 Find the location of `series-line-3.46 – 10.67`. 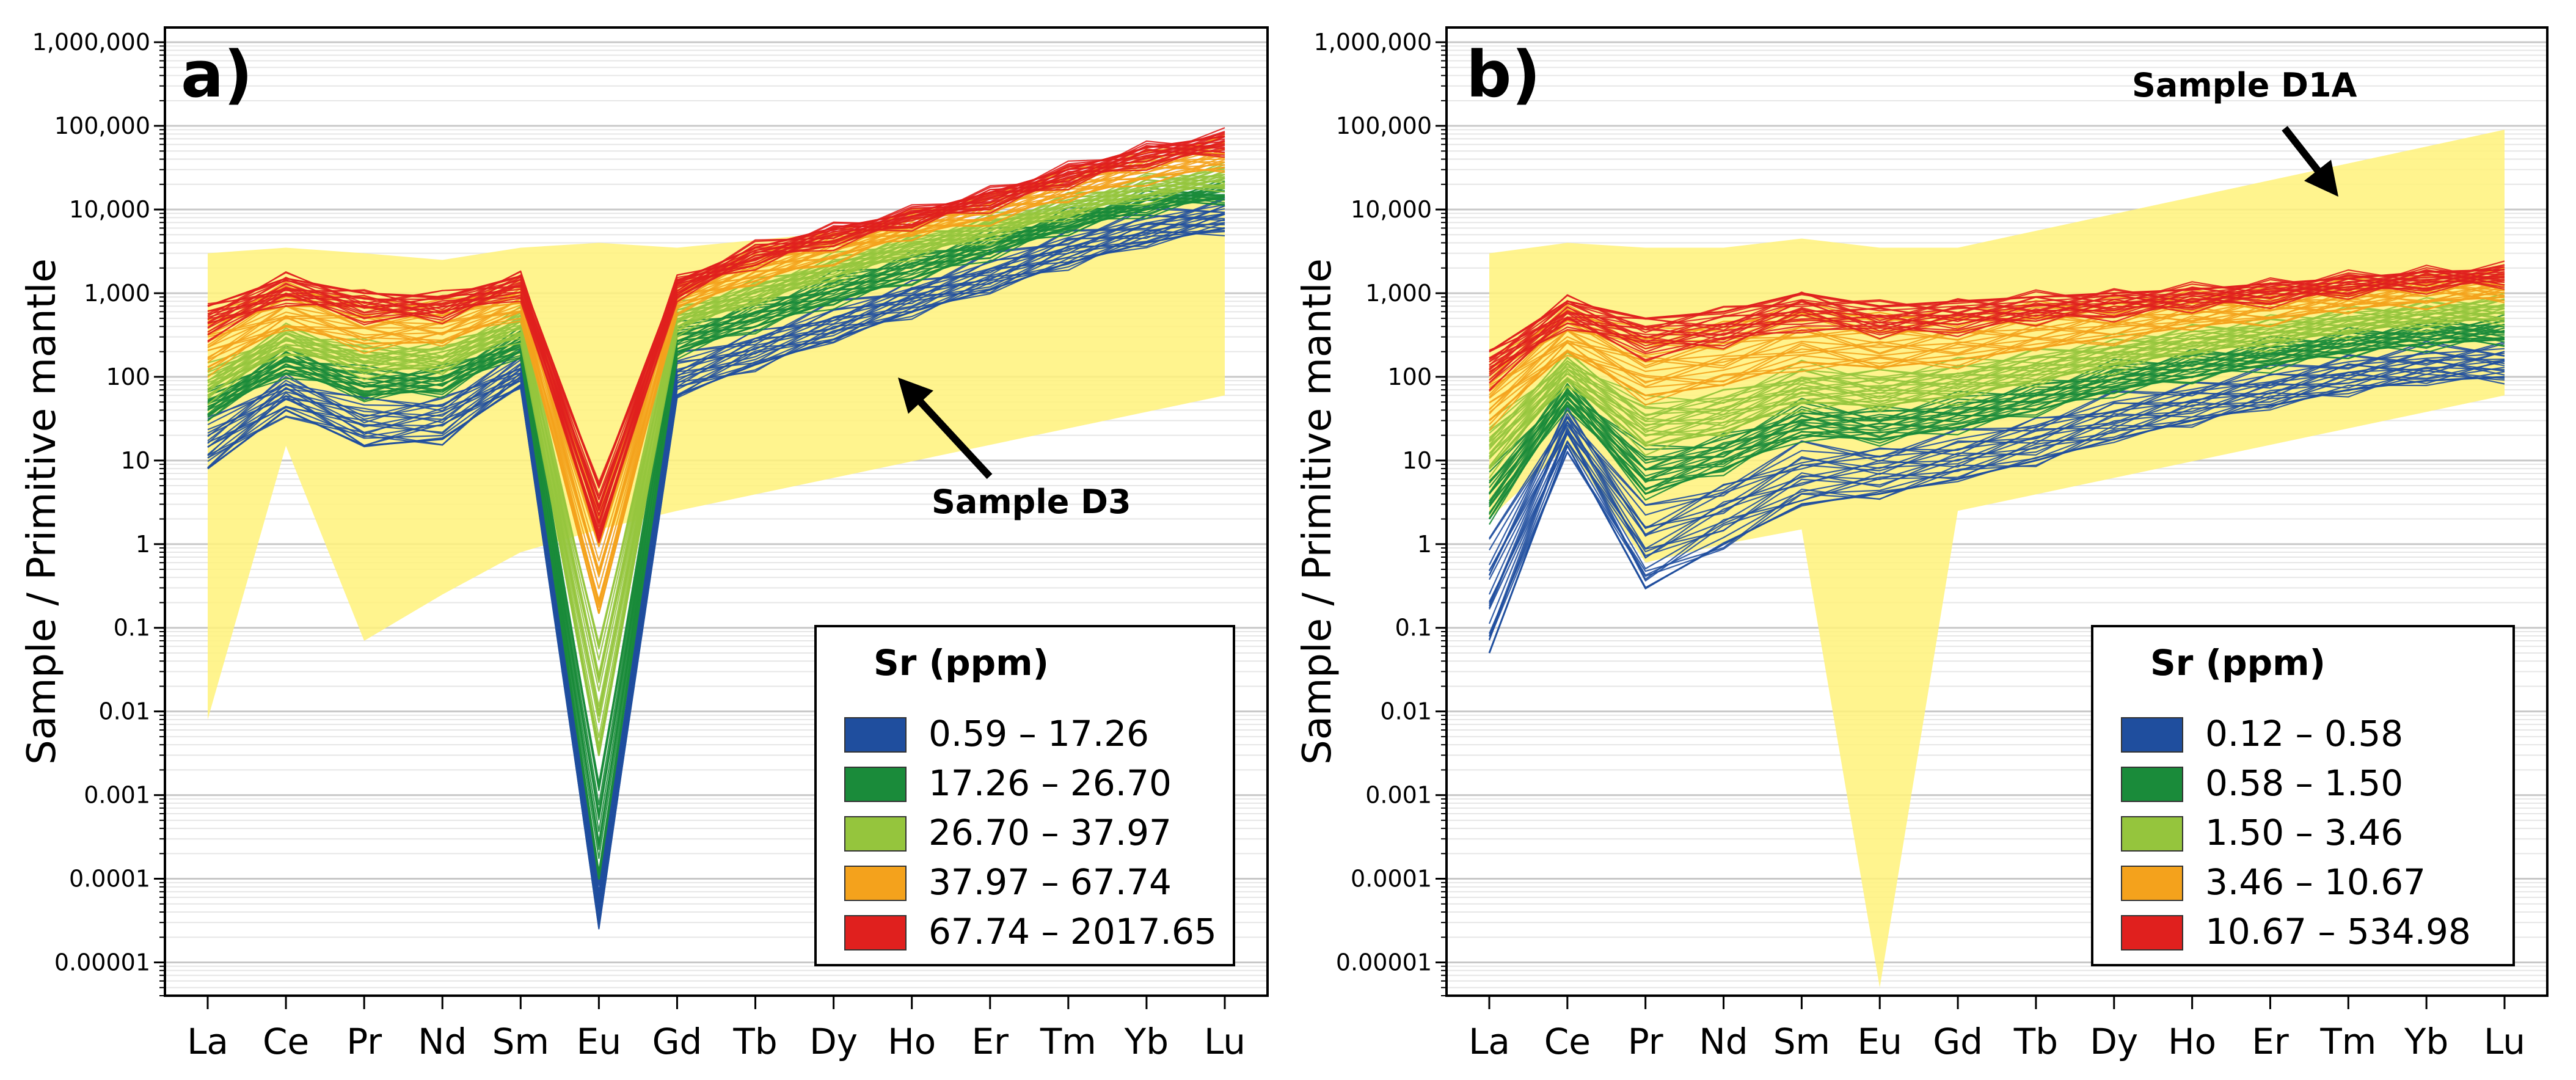

series-line-3.46 – 10.67 is located at coordinates (1997, 332).